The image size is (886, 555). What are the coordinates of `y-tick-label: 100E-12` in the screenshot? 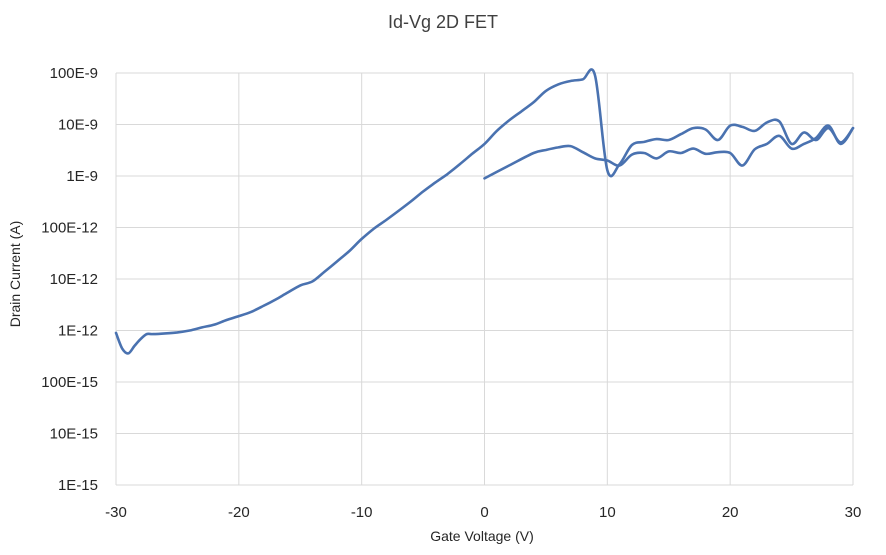 It's located at (69, 228).